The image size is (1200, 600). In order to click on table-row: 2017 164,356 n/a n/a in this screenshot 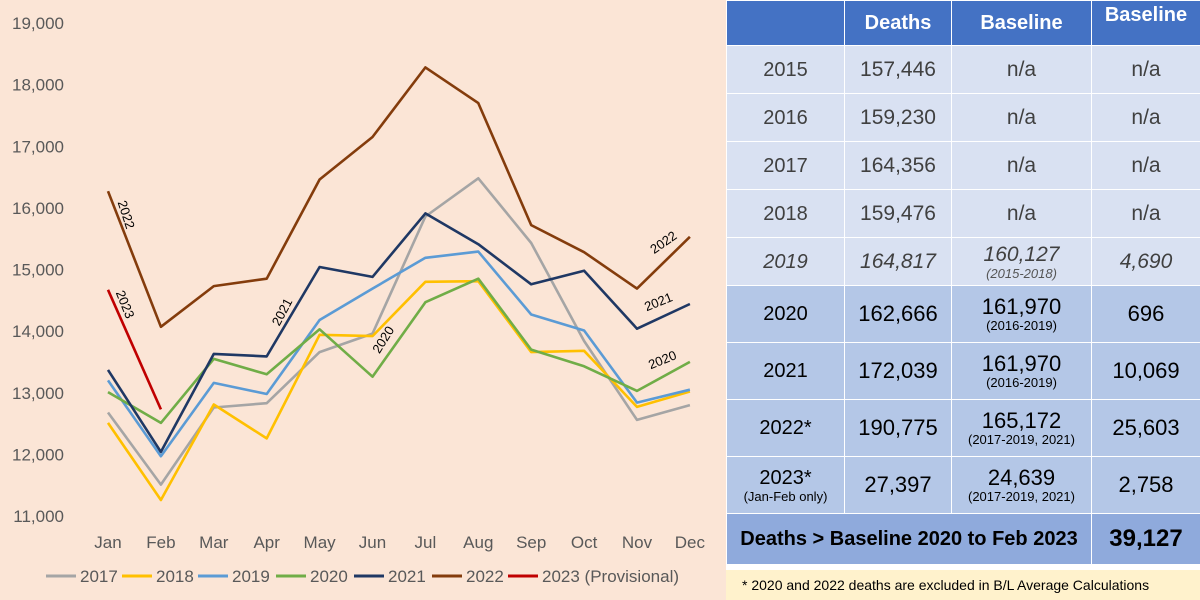, I will do `click(963, 165)`.